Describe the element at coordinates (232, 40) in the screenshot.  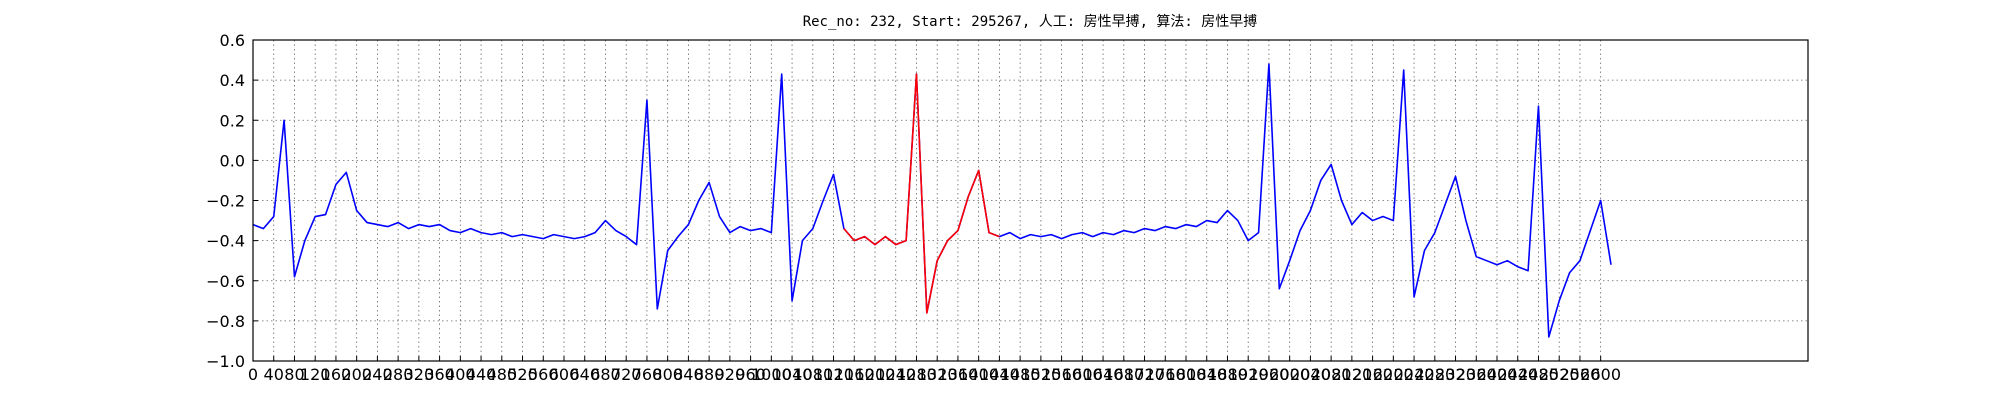
I see `y-tick-label: 0.6` at that location.